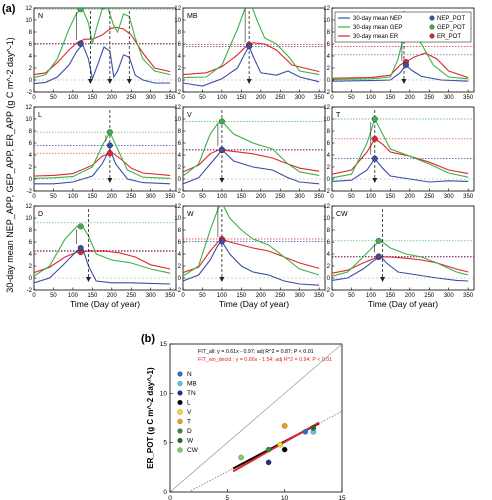 Image resolution: width=492 pixels, height=500 pixels. Describe the element at coordinates (284, 426) in the screenshot. I see `point-t` at that location.